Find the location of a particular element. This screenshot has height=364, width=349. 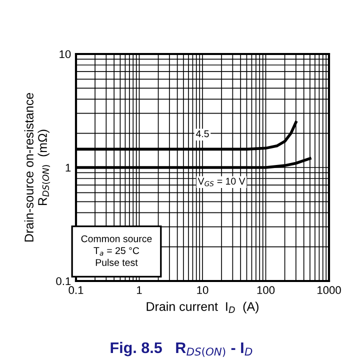

y-axis-title: Drain-source on-resistance R$_{DS(ON)}$ (mΩ) is located at coordinates (37, 167).